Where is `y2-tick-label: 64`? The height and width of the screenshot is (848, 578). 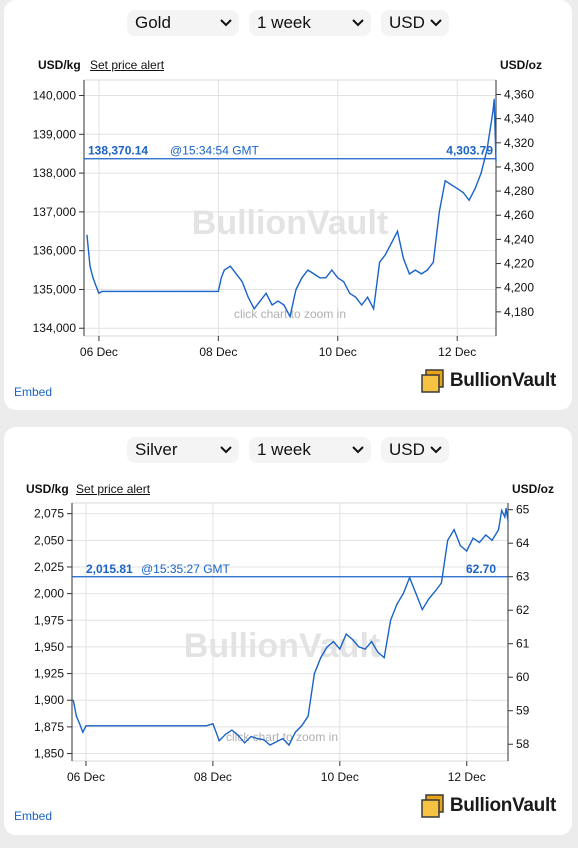
y2-tick-label: 64 is located at coordinates (523, 543).